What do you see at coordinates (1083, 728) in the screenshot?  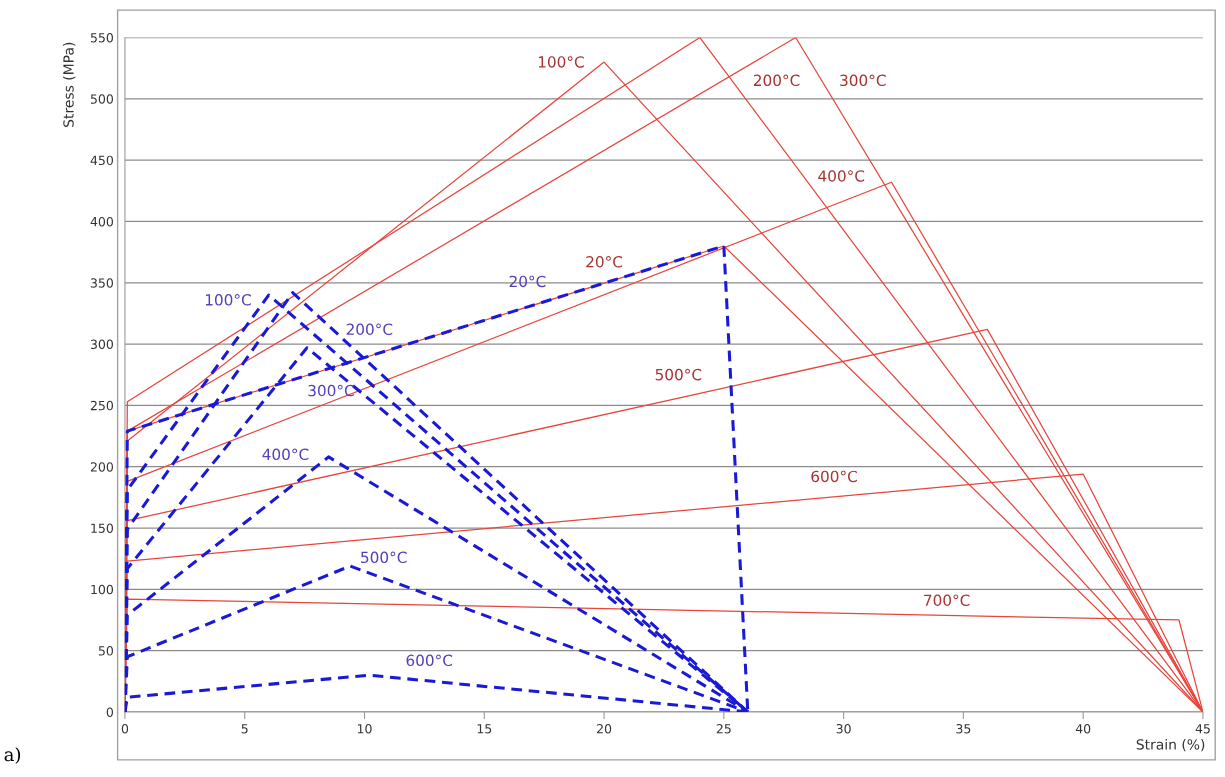 I see `x-tick-label: 40` at bounding box center [1083, 728].